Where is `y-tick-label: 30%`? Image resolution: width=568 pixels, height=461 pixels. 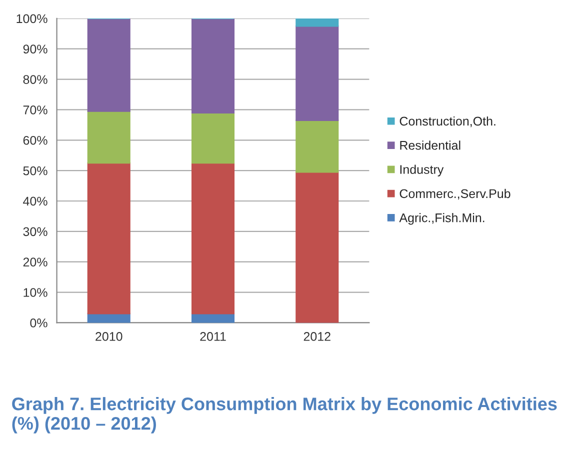 y-tick-label: 30% is located at coordinates (35, 231).